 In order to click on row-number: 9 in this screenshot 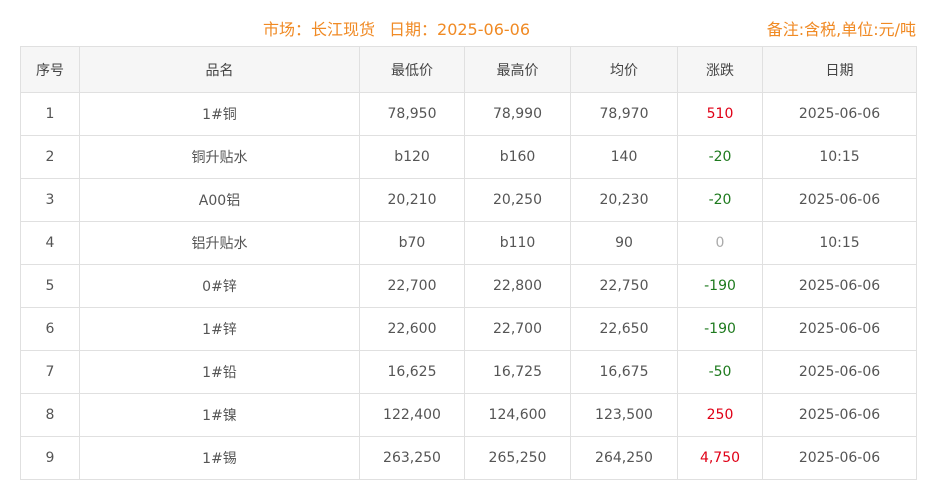, I will do `click(50, 458)`.